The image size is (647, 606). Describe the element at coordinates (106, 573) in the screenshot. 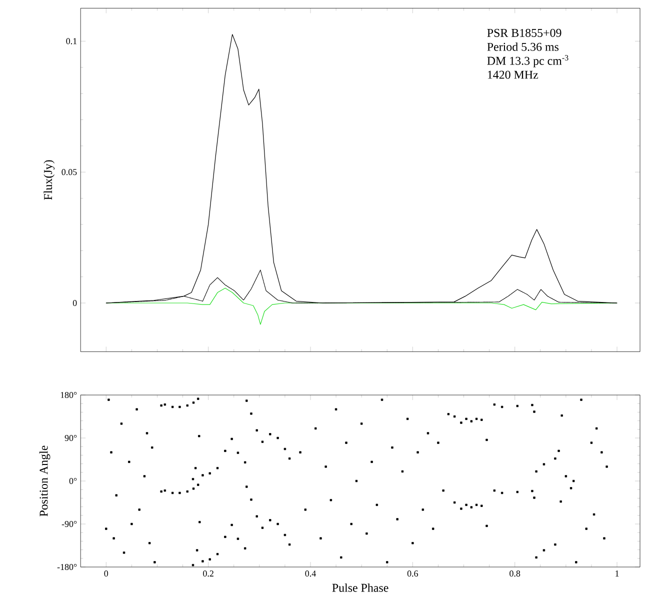

I see `x-tick-label: 0` at that location.